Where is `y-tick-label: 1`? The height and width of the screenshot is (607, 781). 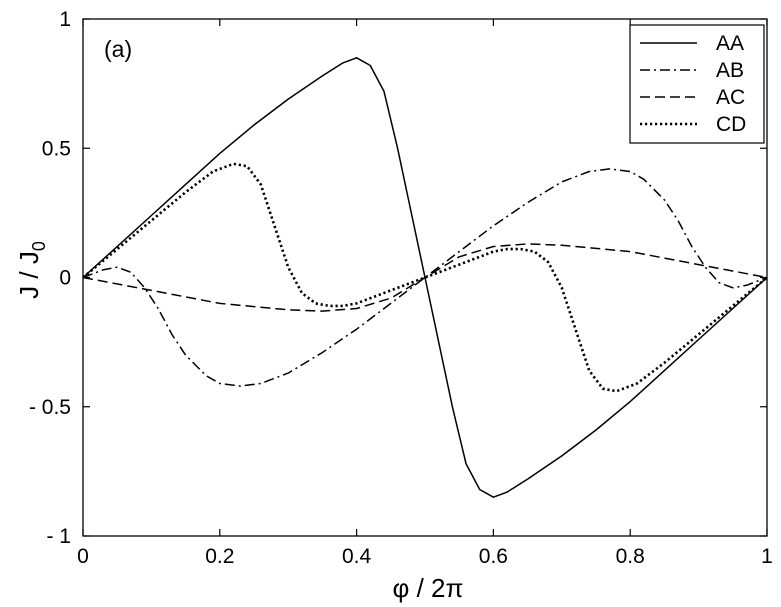
y-tick-label: 1 is located at coordinates (65, 19).